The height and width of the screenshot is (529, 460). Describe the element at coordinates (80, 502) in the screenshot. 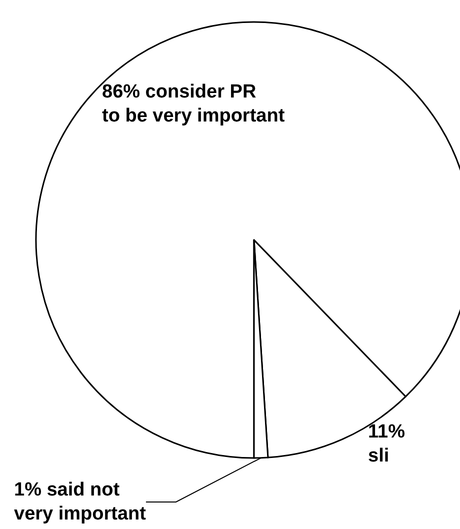

I see `slice-label: 1% said not very important` at that location.